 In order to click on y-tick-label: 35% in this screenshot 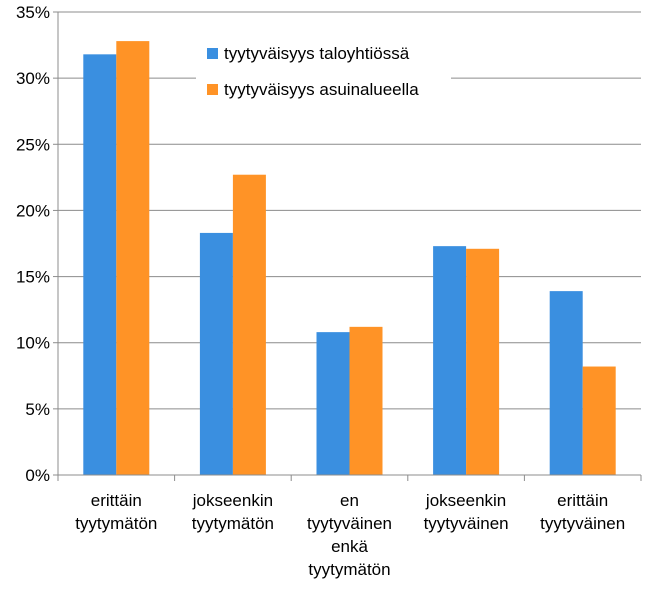, I will do `click(33, 12)`.